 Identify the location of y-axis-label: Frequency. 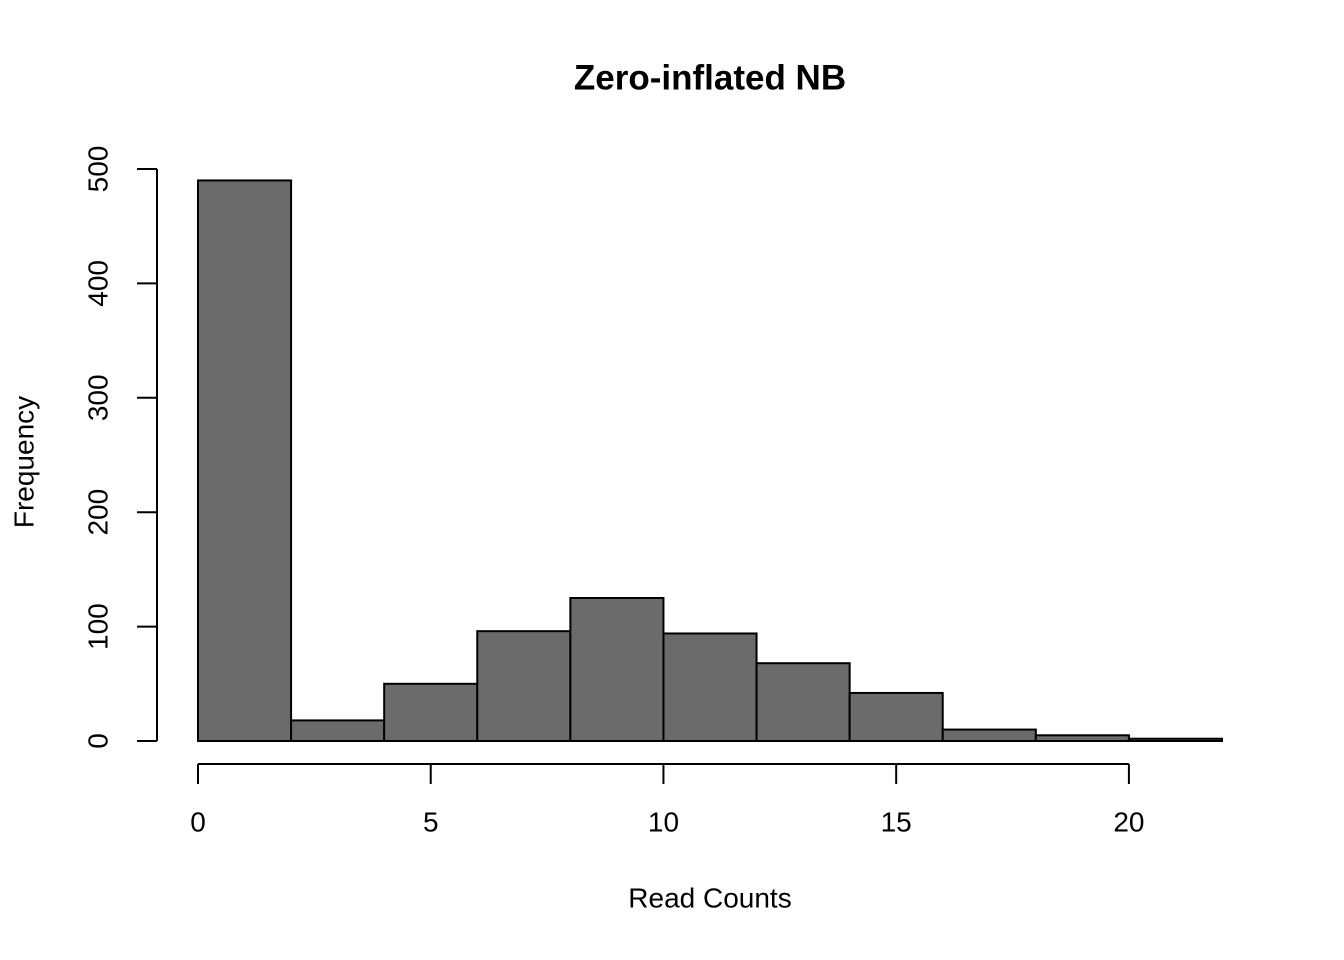
(23, 462).